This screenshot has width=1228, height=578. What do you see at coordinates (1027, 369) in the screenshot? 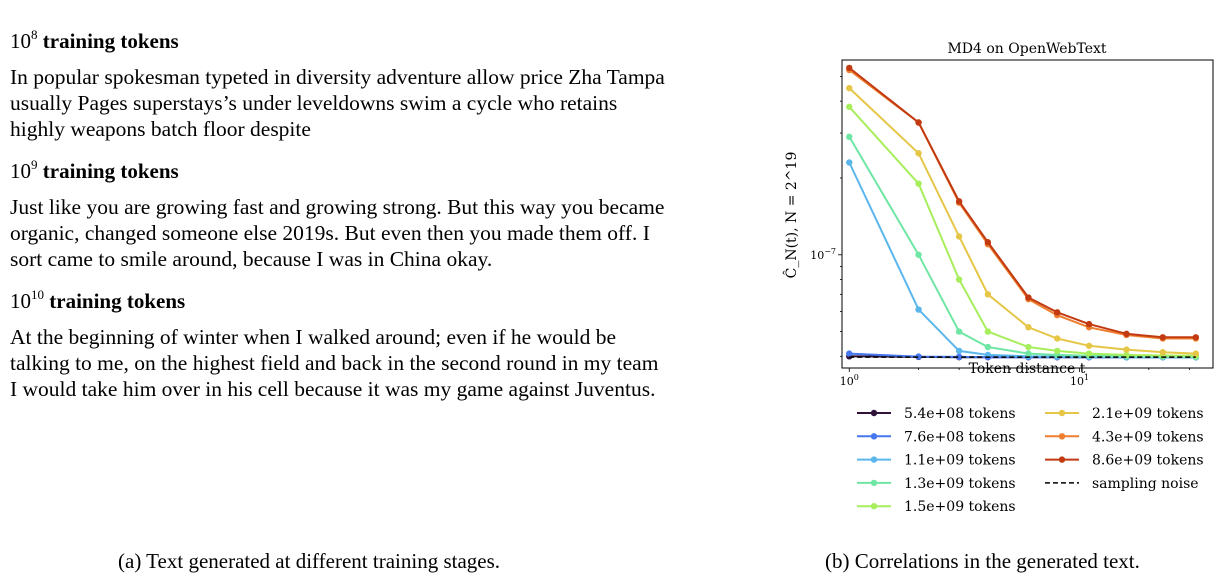
I see `x-axis-label: Token distance t` at bounding box center [1027, 369].